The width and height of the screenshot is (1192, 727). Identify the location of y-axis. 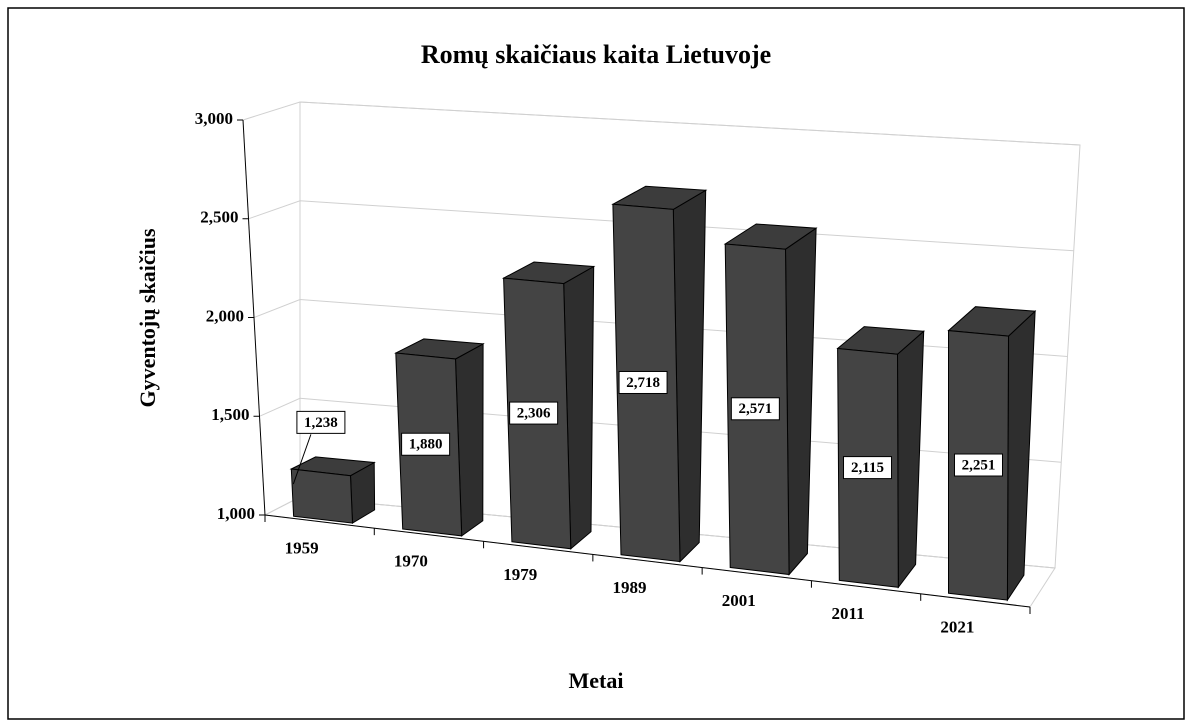
(254, 317).